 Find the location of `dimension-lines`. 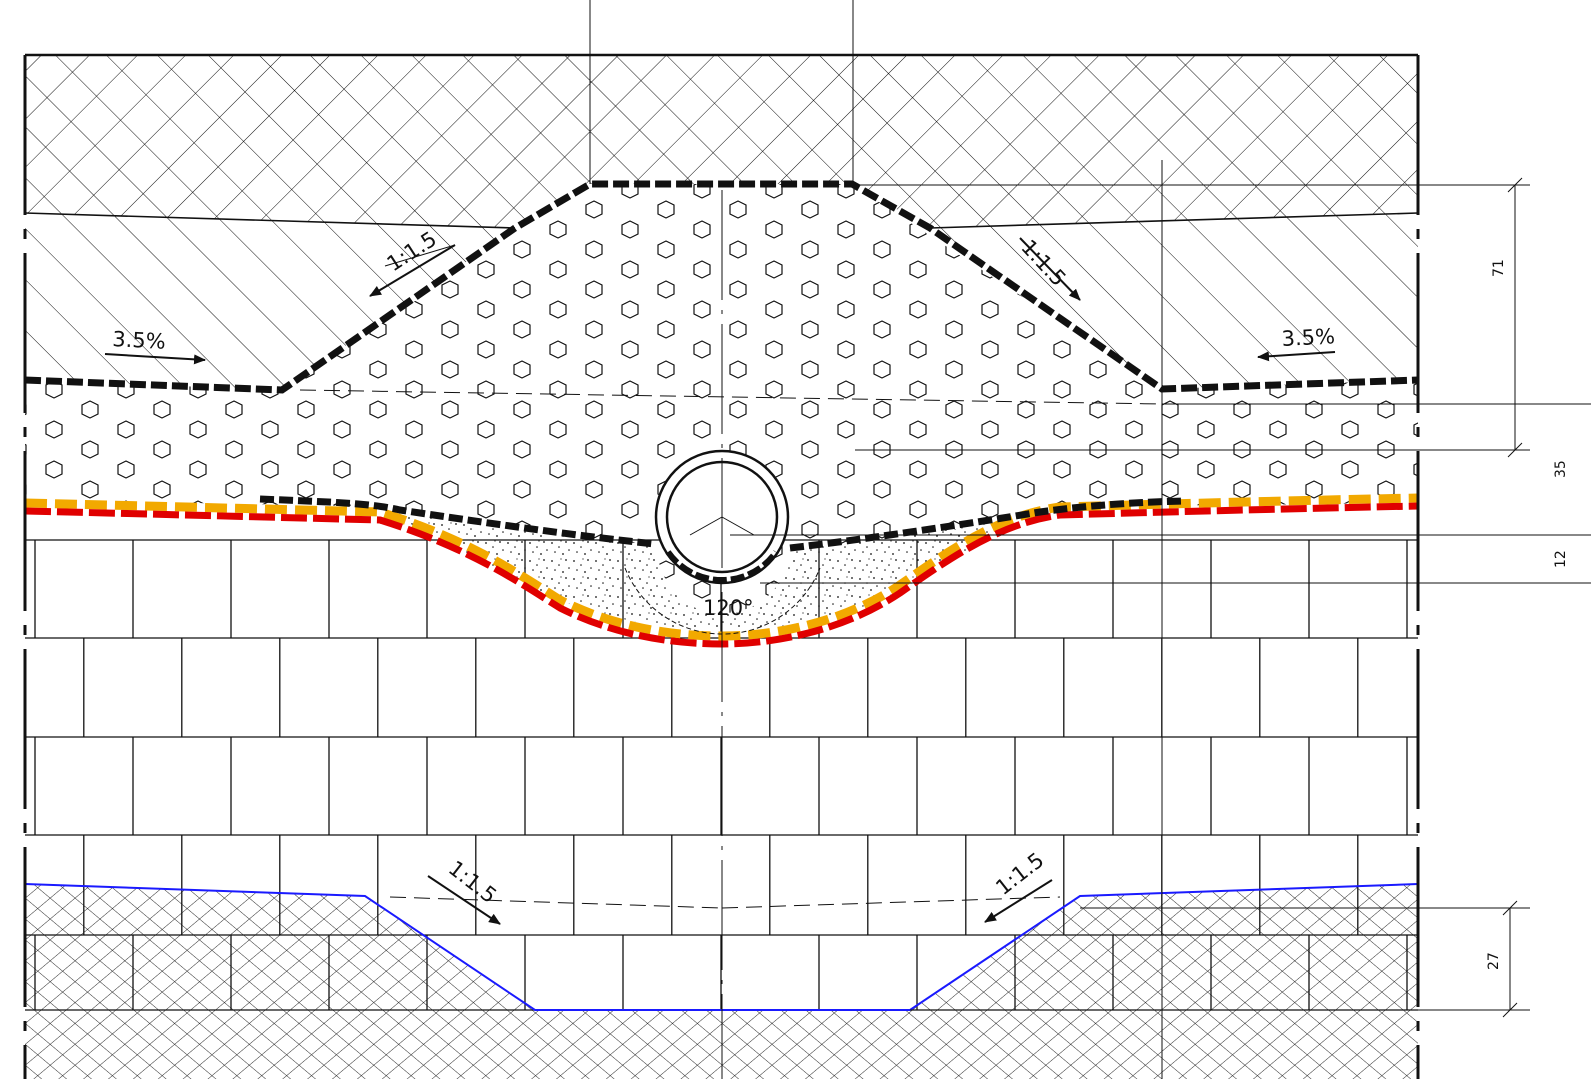

dimension-lines is located at coordinates (1512, 597).